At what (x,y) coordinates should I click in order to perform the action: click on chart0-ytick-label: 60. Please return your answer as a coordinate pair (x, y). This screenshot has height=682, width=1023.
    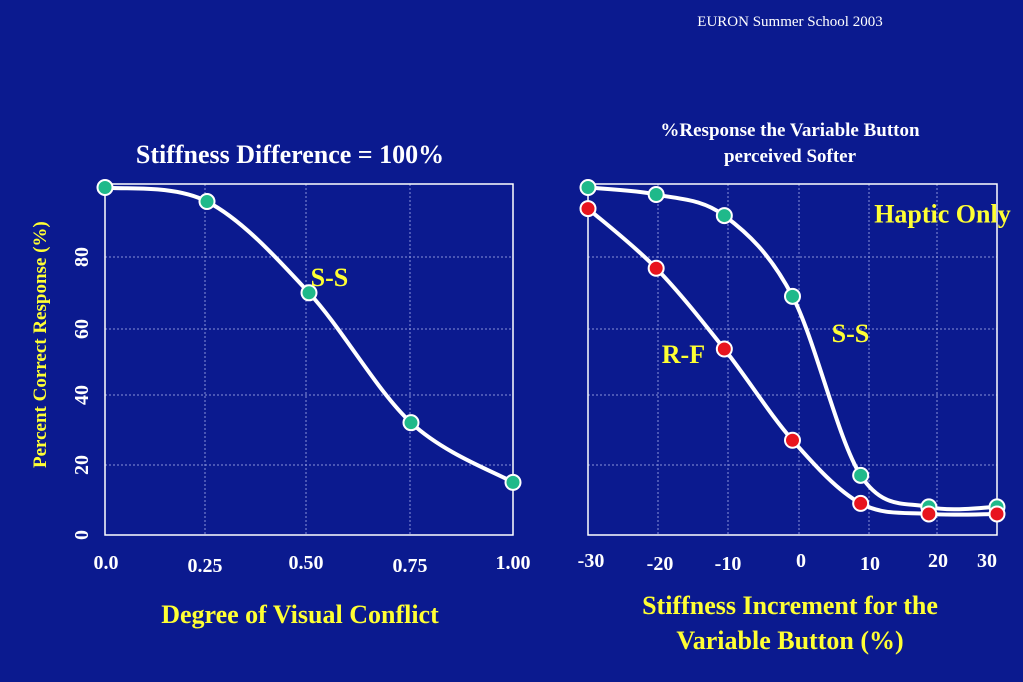
    Looking at the image, I should click on (82, 329).